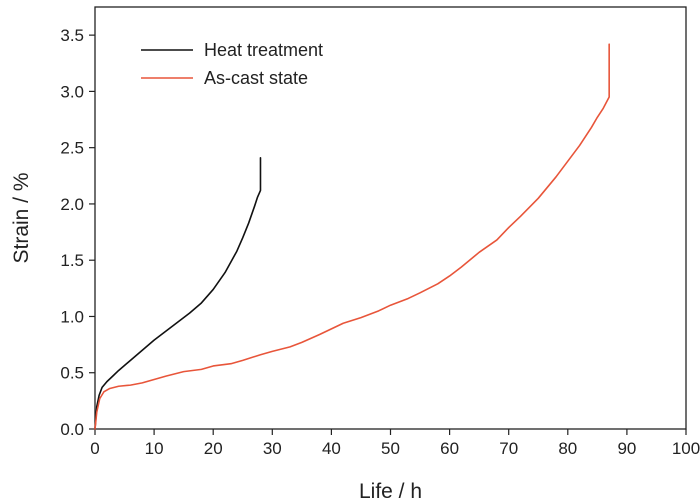 The width and height of the screenshot is (700, 504). Describe the element at coordinates (213, 448) in the screenshot. I see `x-tick-label-20: 20` at that location.